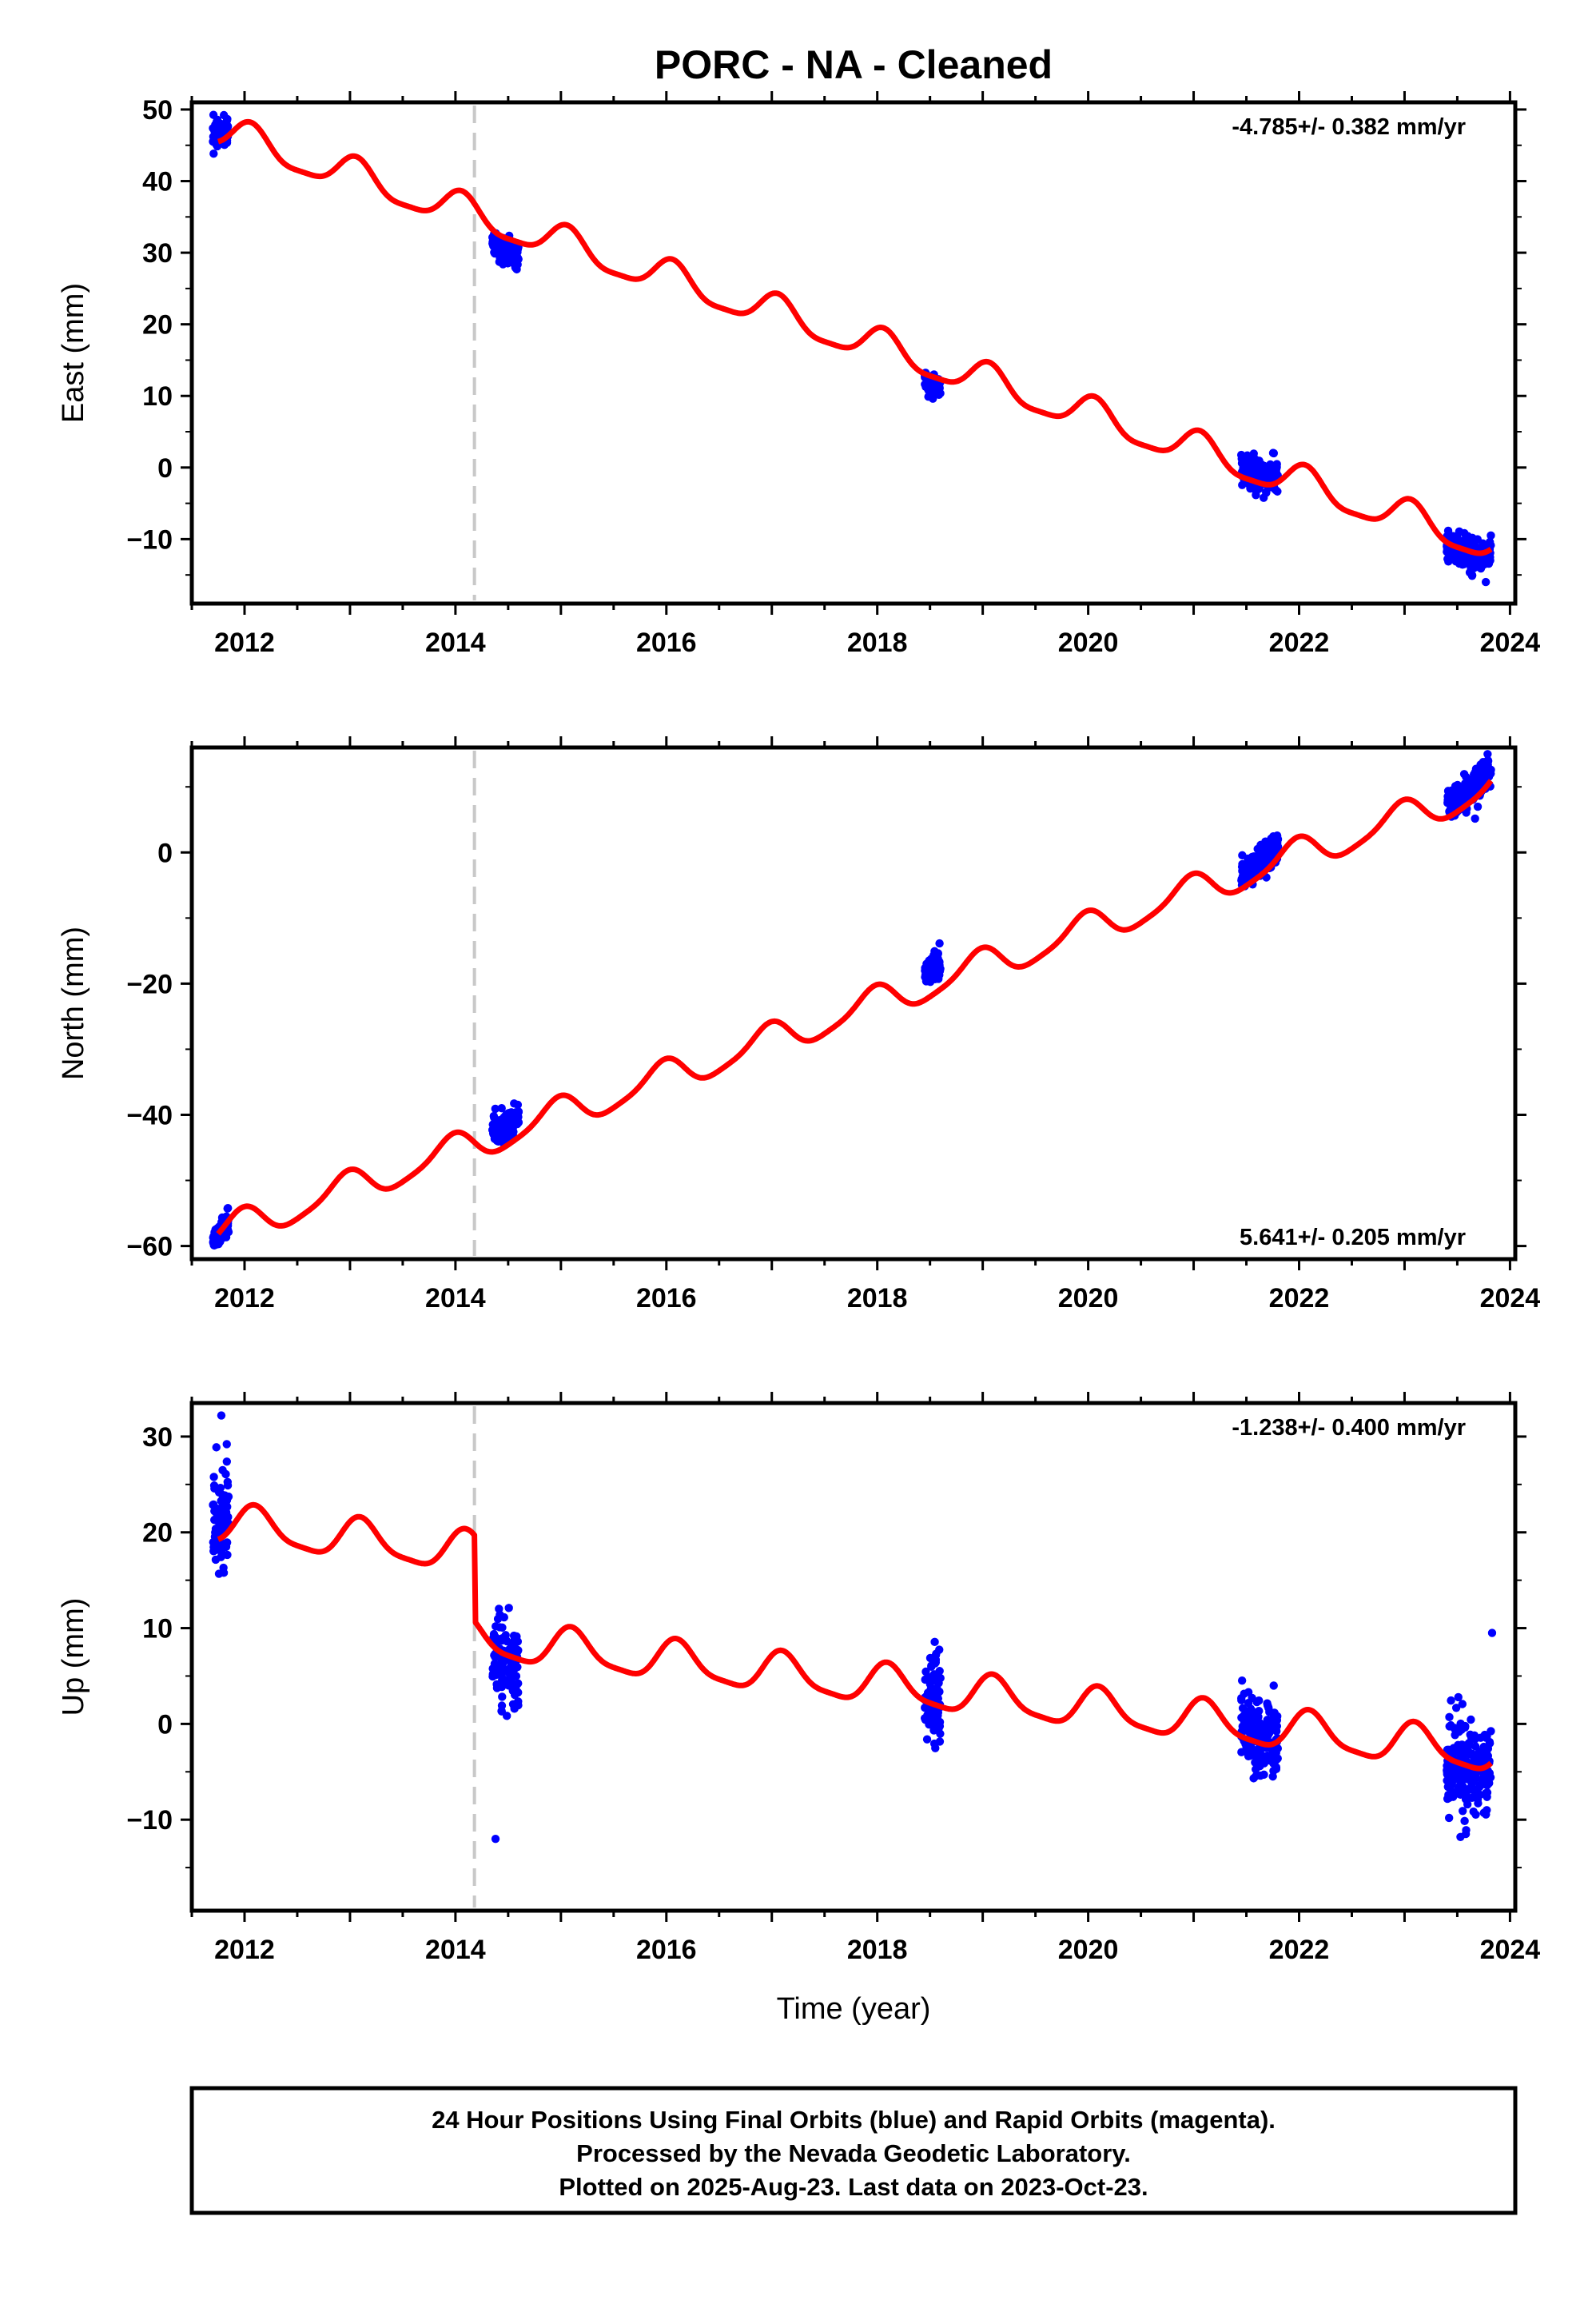 The width and height of the screenshot is (1596, 2320). What do you see at coordinates (1299, 1950) in the screenshot?
I see `x-tick-label: 2022` at bounding box center [1299, 1950].